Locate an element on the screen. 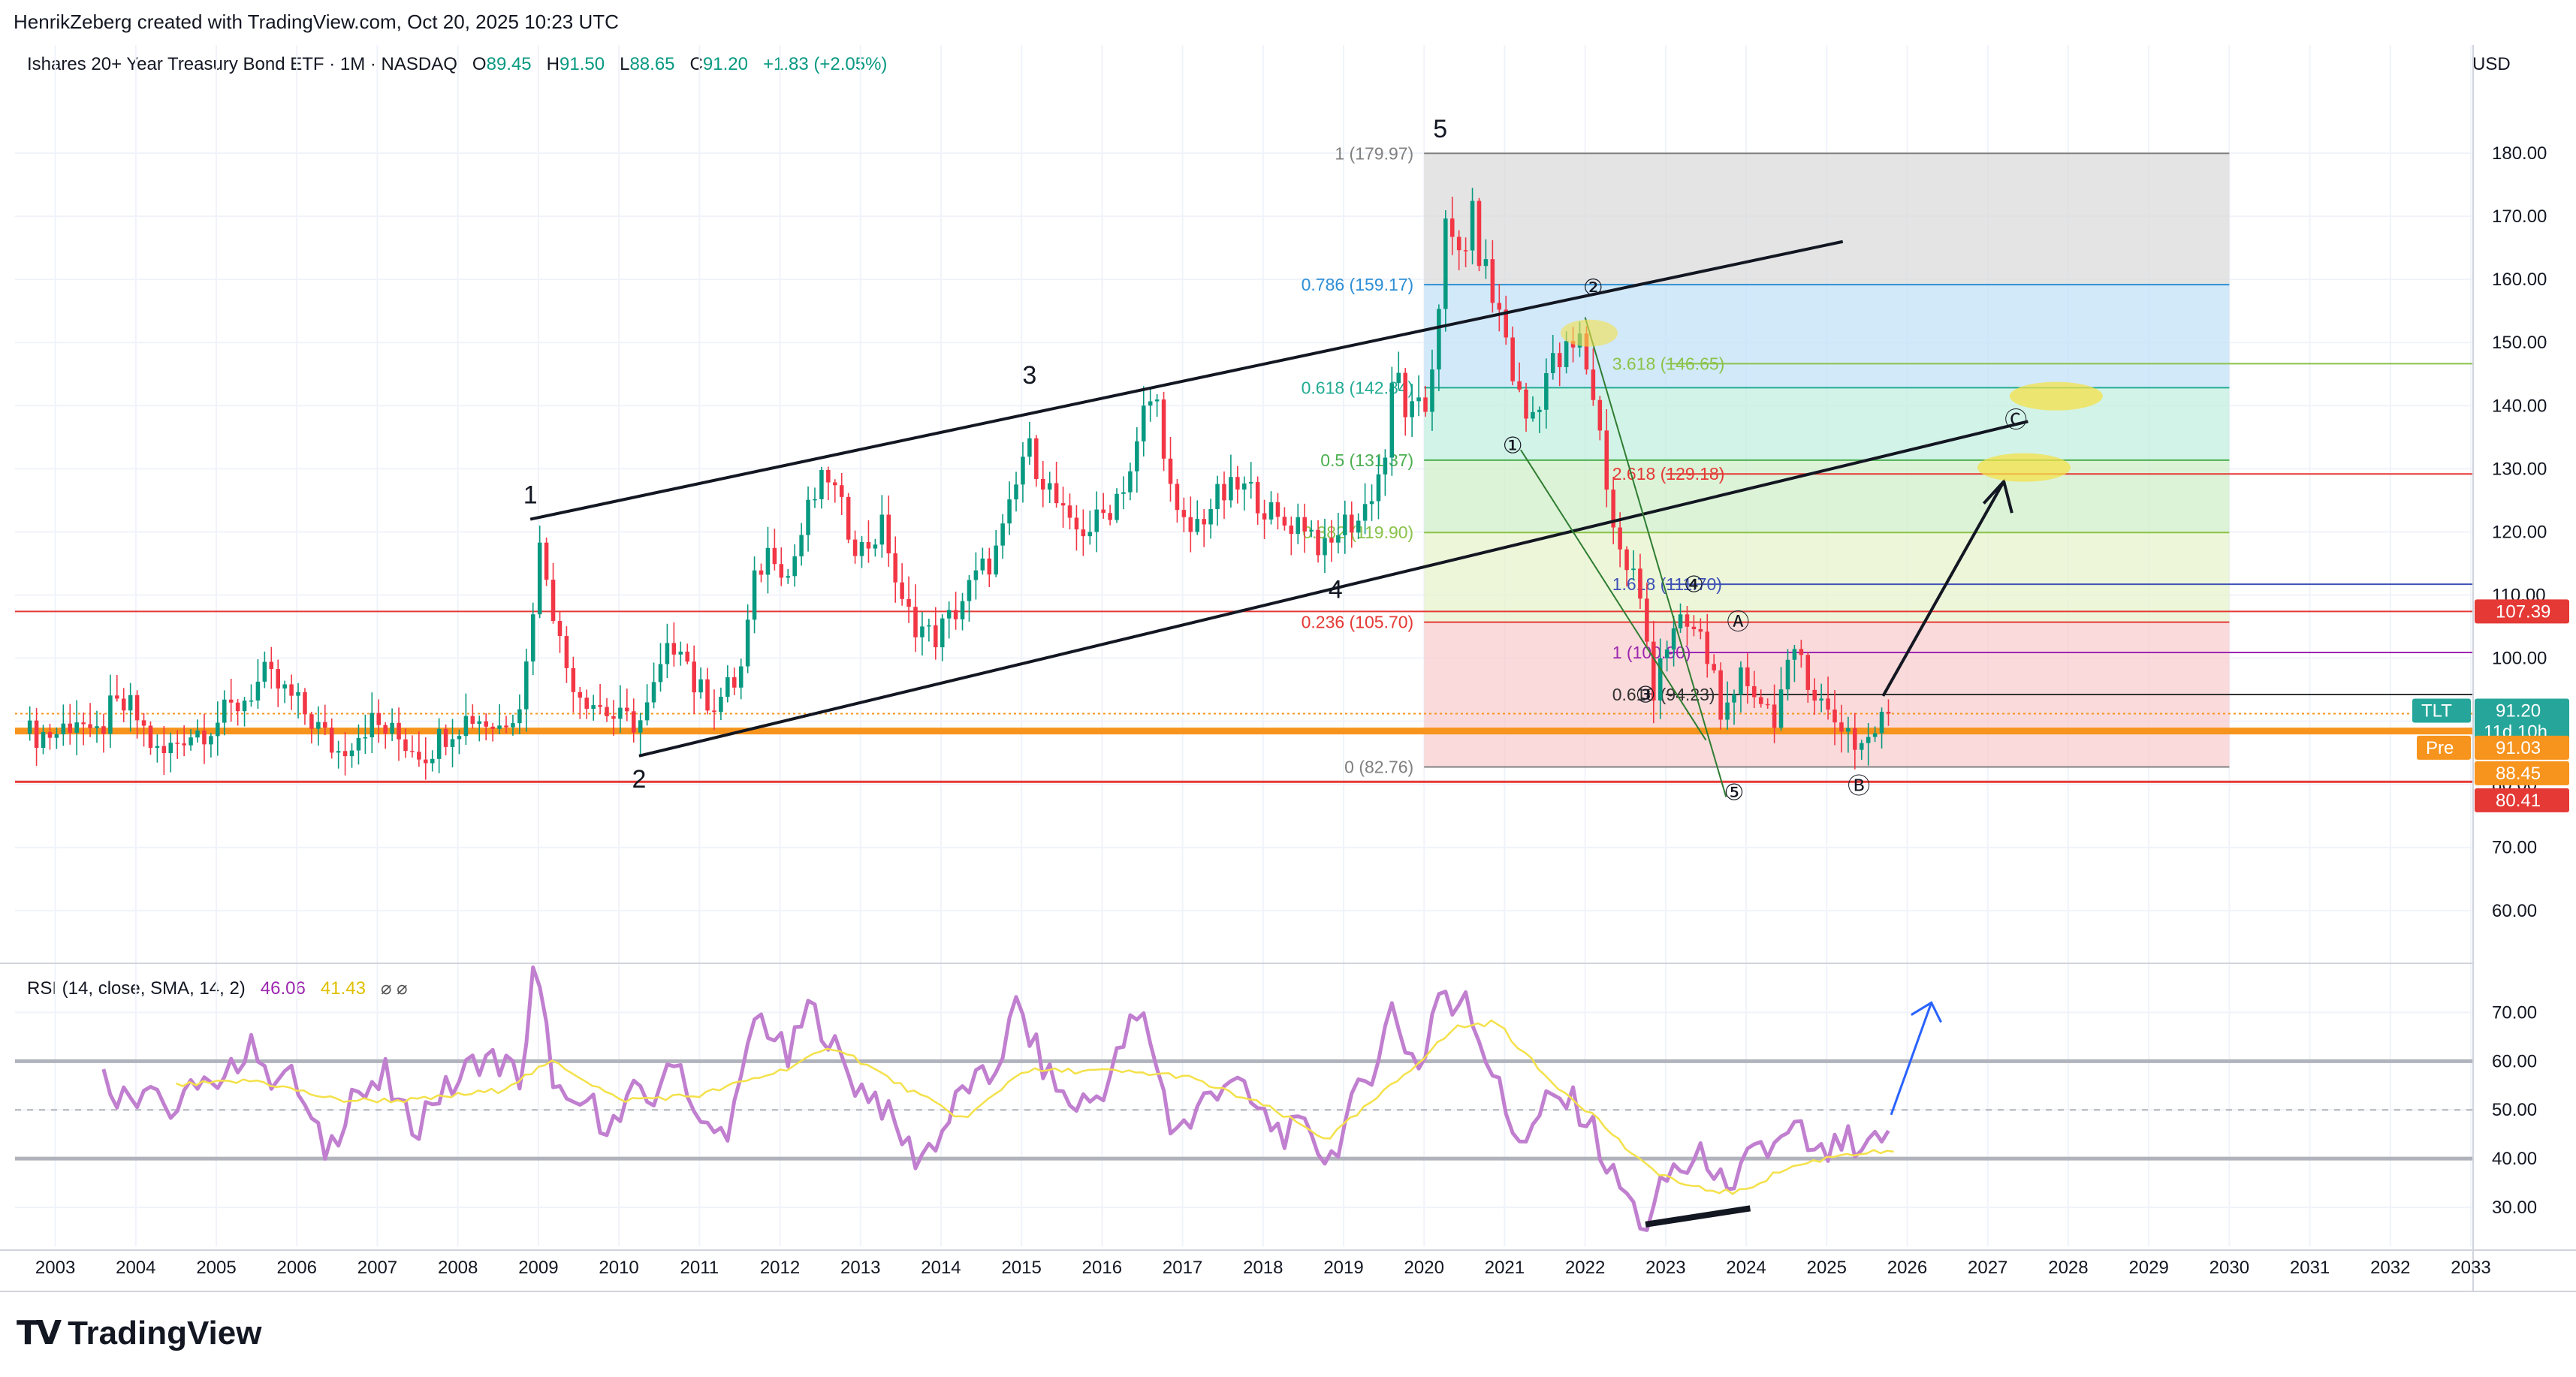  last-price-tag is located at coordinates (2522, 721).